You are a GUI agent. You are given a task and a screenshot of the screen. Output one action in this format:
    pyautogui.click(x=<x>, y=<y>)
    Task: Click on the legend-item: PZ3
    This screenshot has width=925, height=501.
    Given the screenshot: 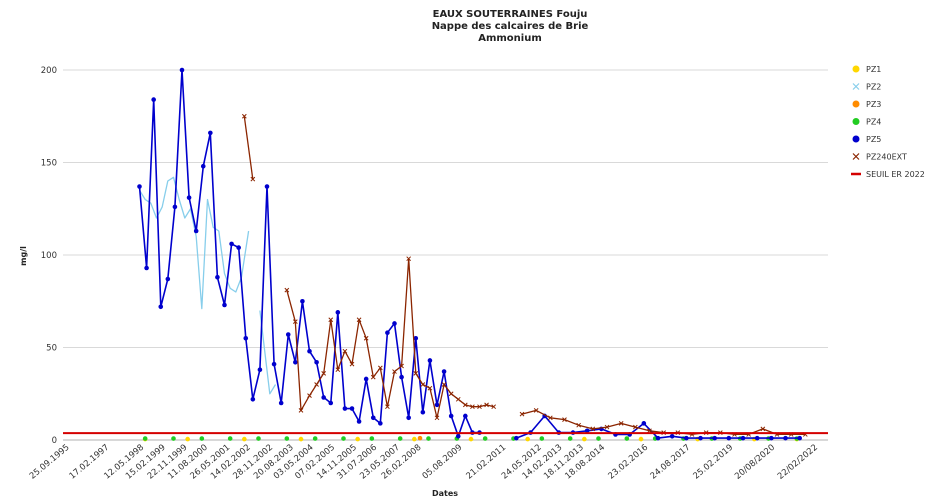 What is the action you would take?
    pyautogui.click(x=866, y=104)
    